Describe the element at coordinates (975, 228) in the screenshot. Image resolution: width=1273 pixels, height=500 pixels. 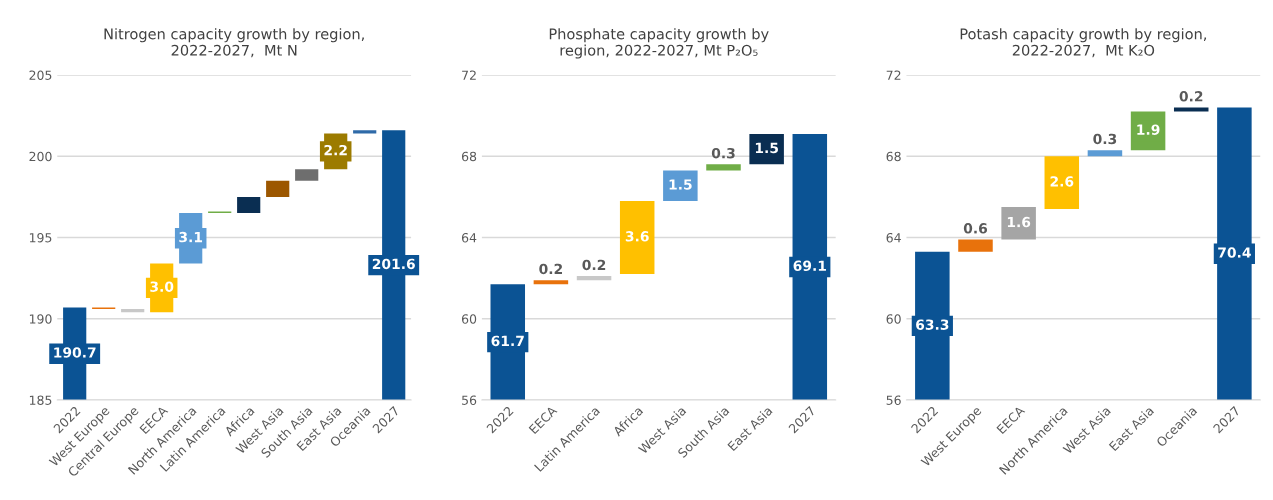
I see `data-label: 0.6` at that location.